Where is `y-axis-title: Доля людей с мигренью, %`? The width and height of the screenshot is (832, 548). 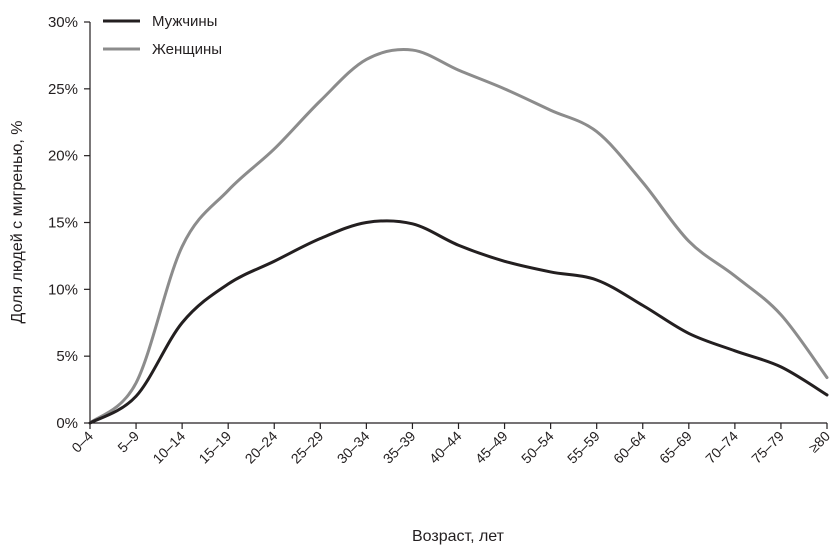 y-axis-title: Доля людей с мигренью, % is located at coordinates (17, 222).